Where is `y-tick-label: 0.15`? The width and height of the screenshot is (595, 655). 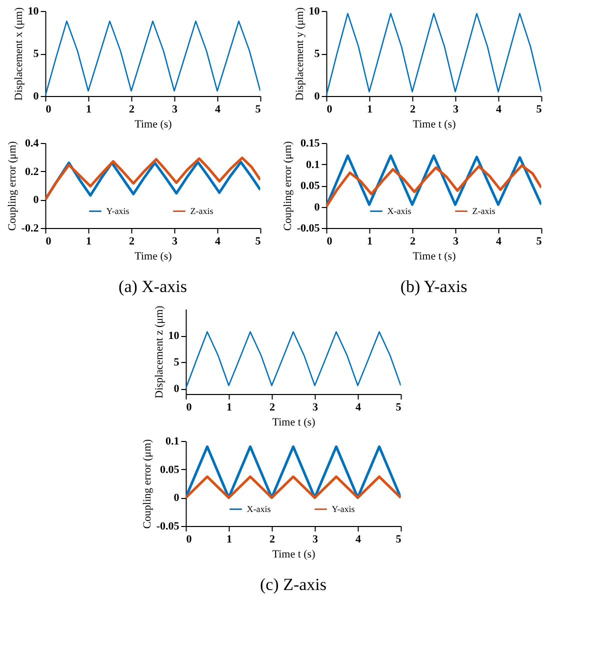 y-tick-label: 0.15 is located at coordinates (310, 144).